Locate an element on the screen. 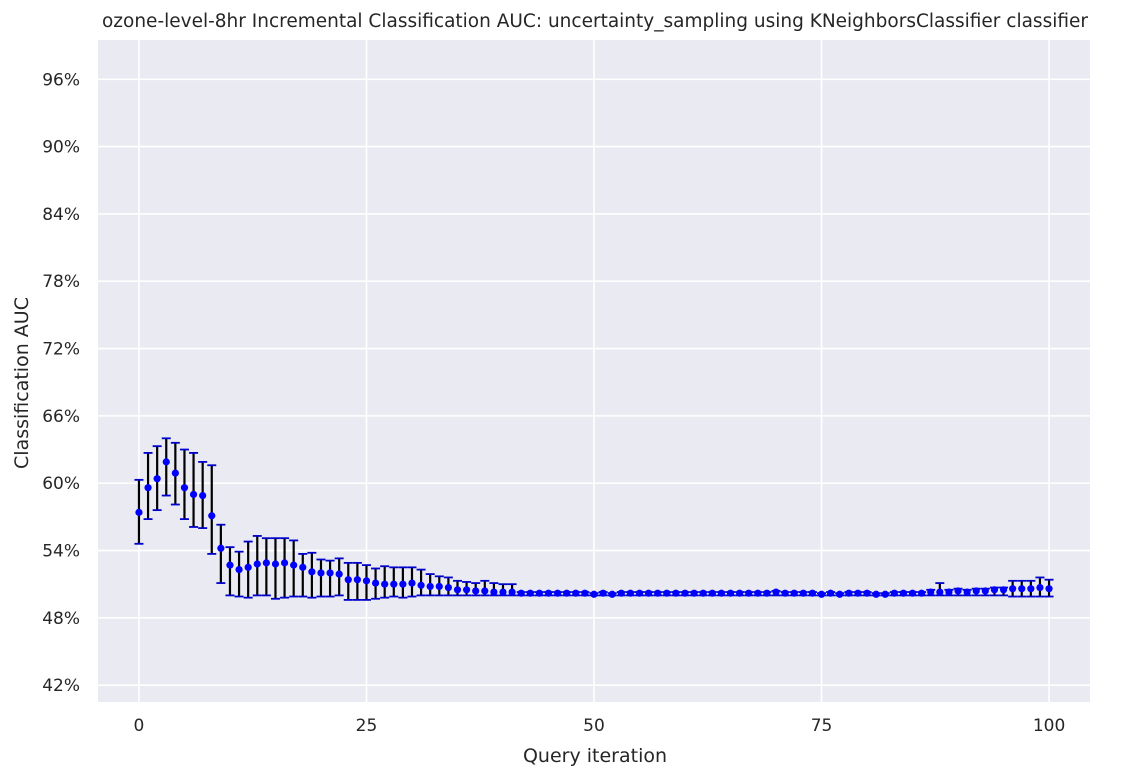 This screenshot has width=1121, height=779. y-tick-label: 78% is located at coordinates (61, 282).